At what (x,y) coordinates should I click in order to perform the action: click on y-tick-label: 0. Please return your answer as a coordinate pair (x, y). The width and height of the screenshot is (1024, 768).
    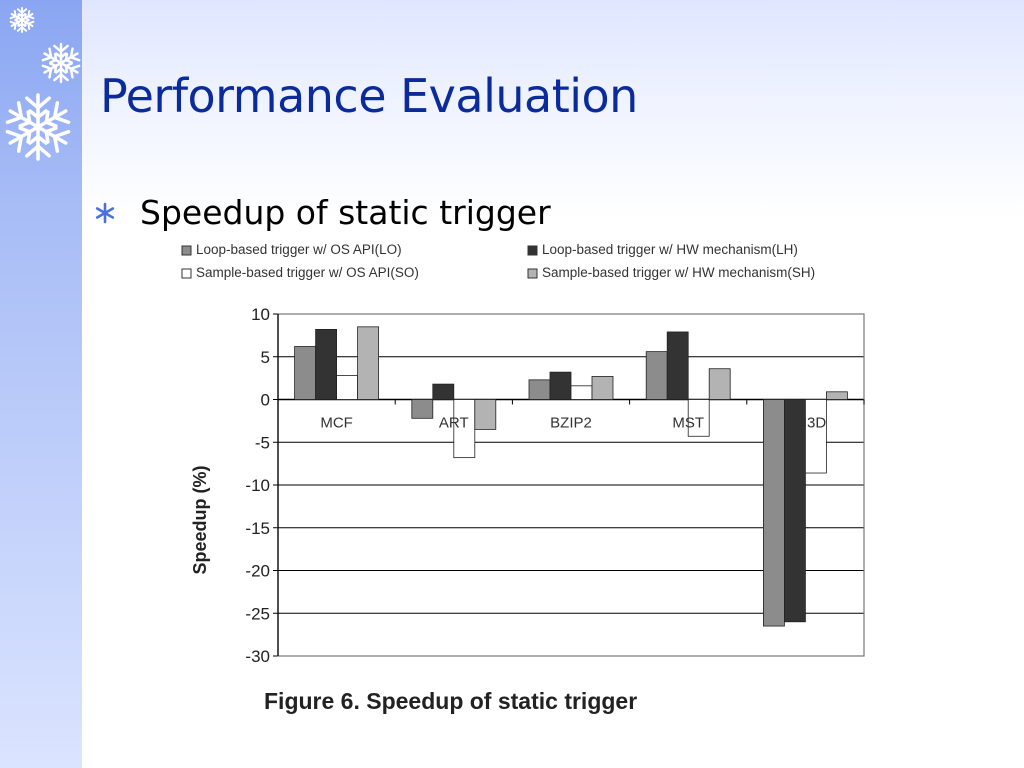
    Looking at the image, I should click on (265, 400).